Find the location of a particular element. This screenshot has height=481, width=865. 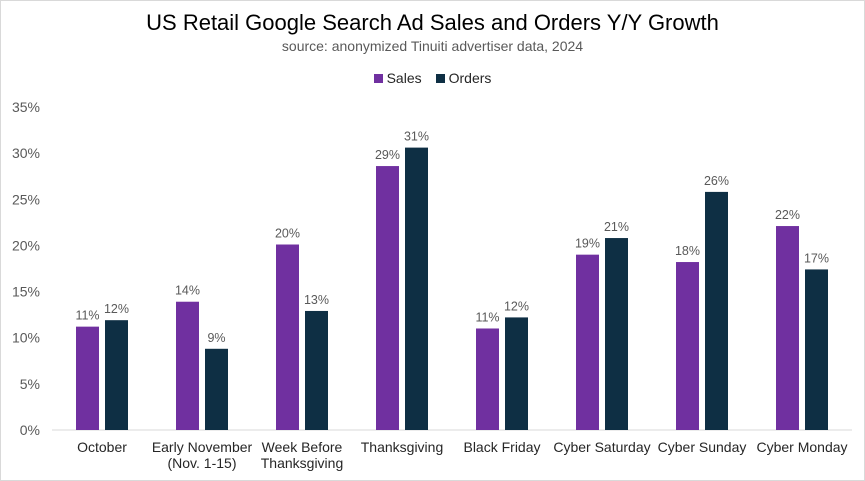

data-label-sales: 20% is located at coordinates (287, 234).